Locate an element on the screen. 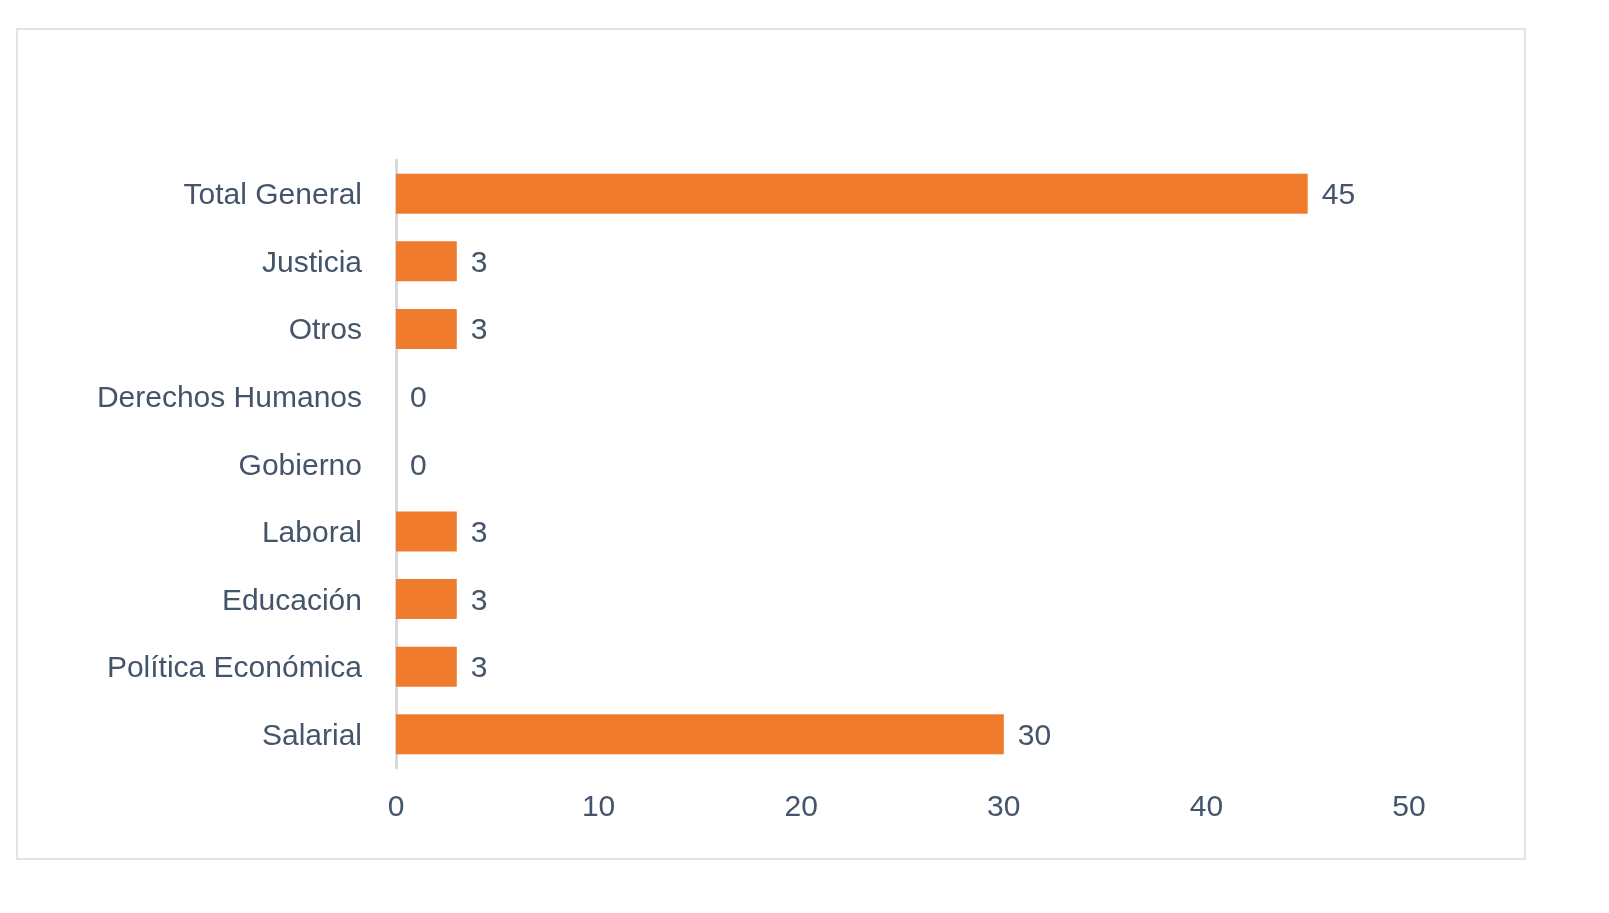  data-label: 45 is located at coordinates (1338, 194).